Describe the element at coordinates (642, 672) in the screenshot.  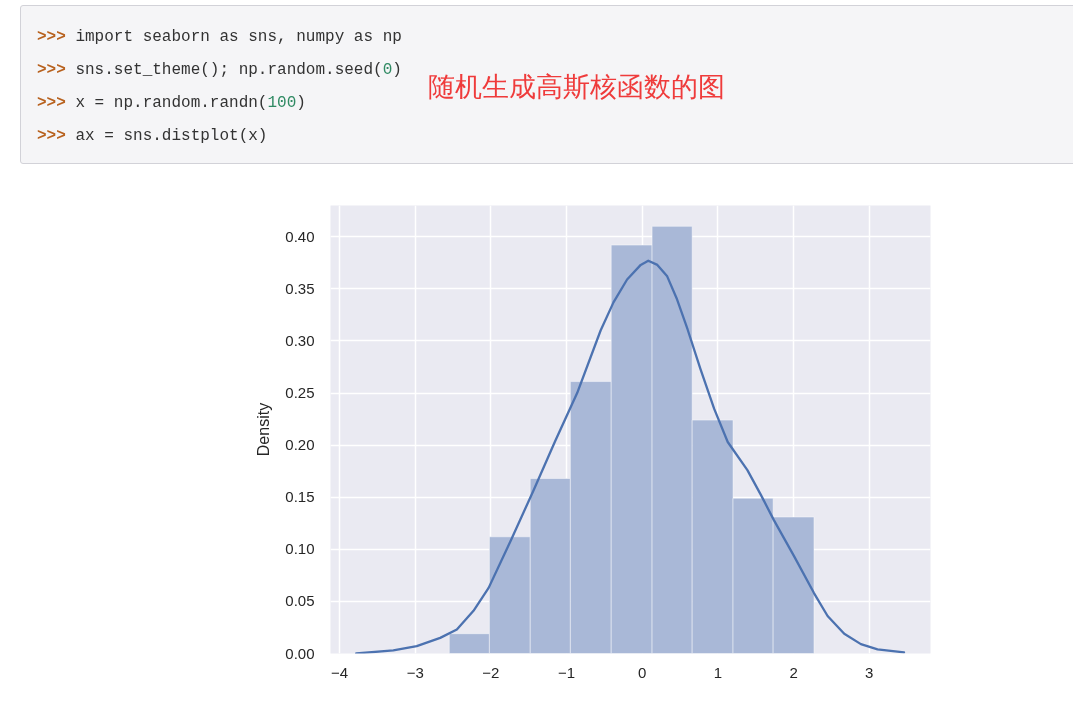
I see `x-tick-label: 0` at that location.